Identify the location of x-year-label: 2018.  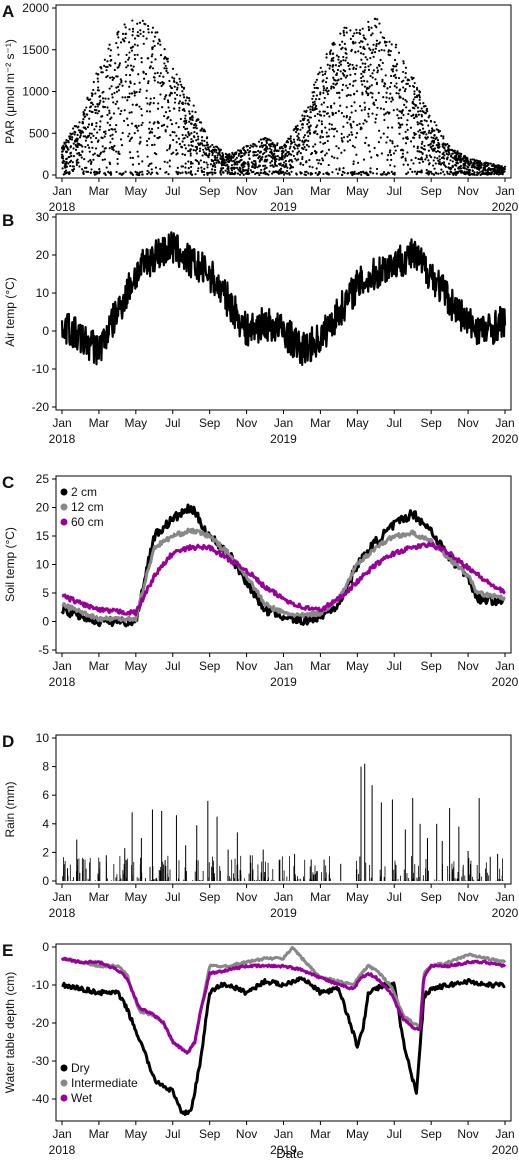
(62, 913).